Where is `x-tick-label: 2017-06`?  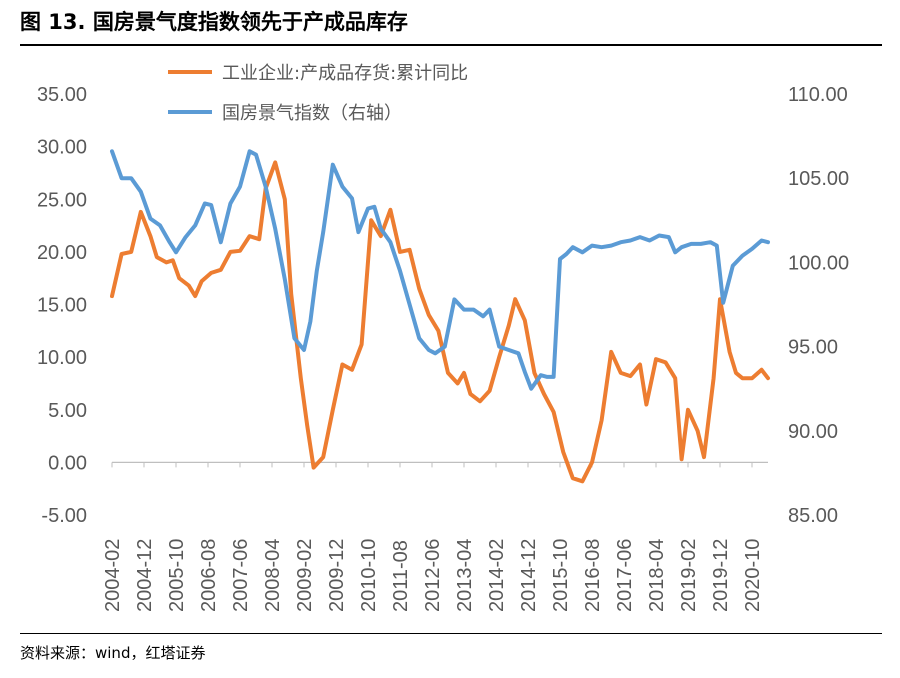 x-tick-label: 2017-06 is located at coordinates (625, 575).